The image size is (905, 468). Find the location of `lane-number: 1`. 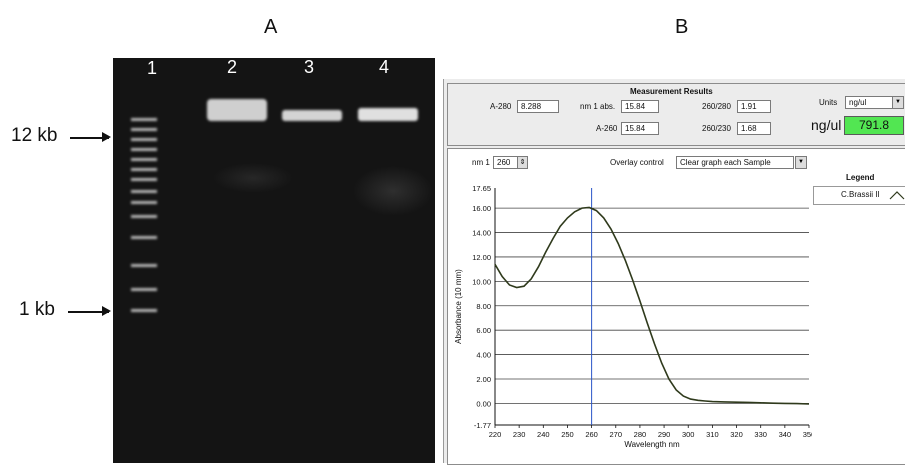

lane-number: 1 is located at coordinates (152, 68).